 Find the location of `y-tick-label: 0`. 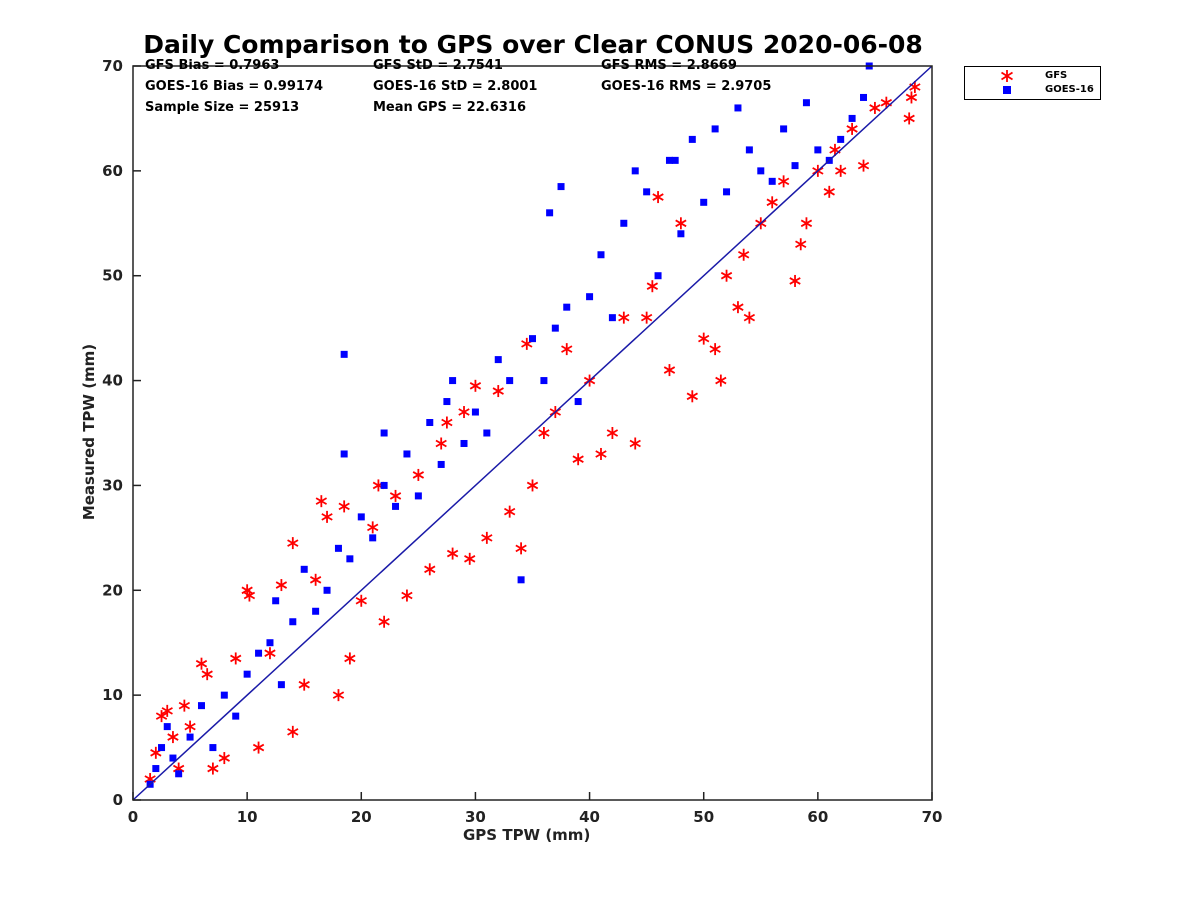

y-tick-label: 0 is located at coordinates (118, 800).